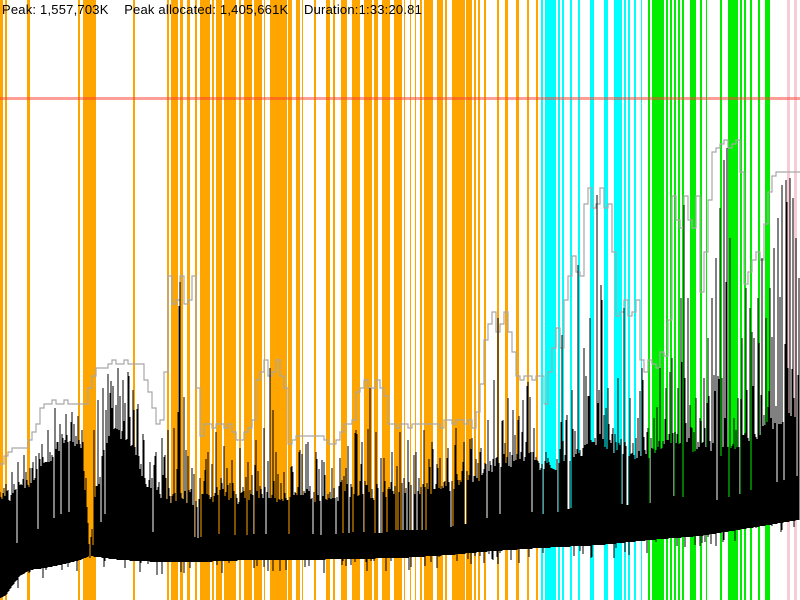 This screenshot has width=800, height=600. What do you see at coordinates (206, 9) in the screenshot?
I see `peak-allocated-label: Peak allocated: 1,405,661K` at bounding box center [206, 9].